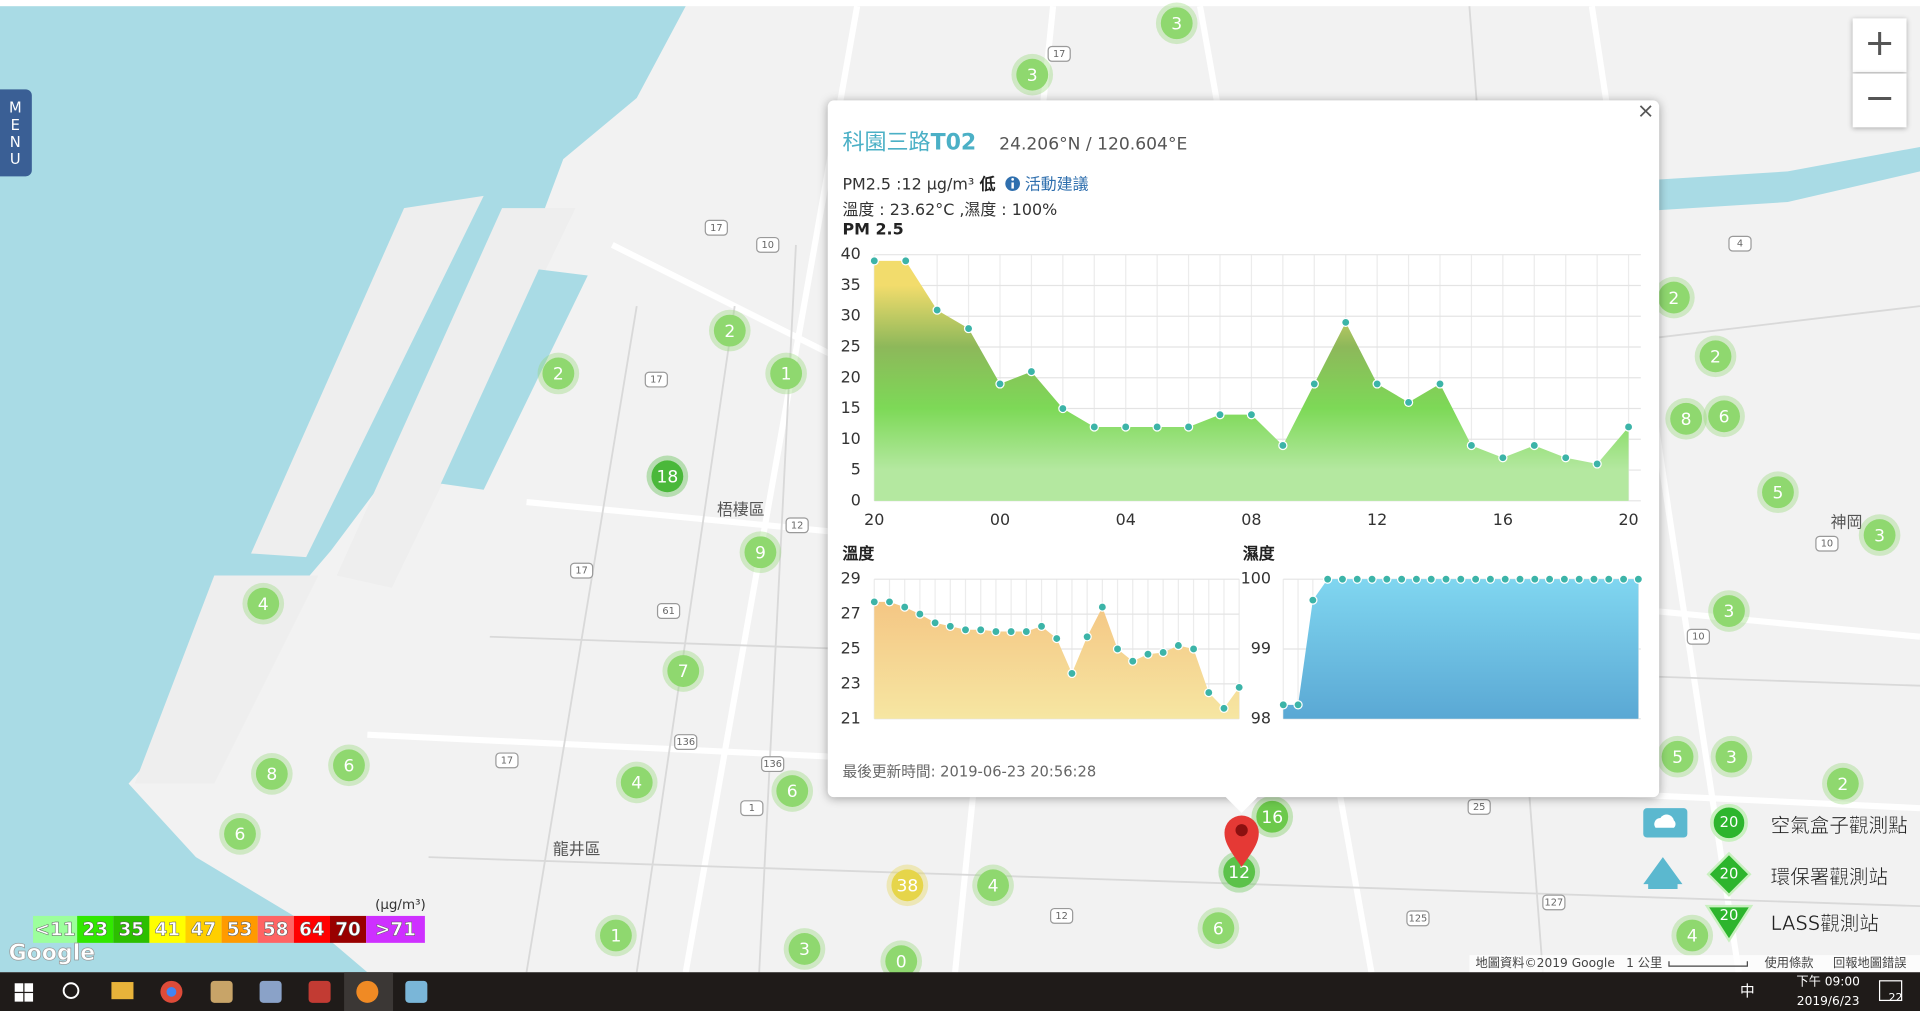 The width and height of the screenshot is (1920, 1011). I want to click on explorer-icon, so click(122, 991).